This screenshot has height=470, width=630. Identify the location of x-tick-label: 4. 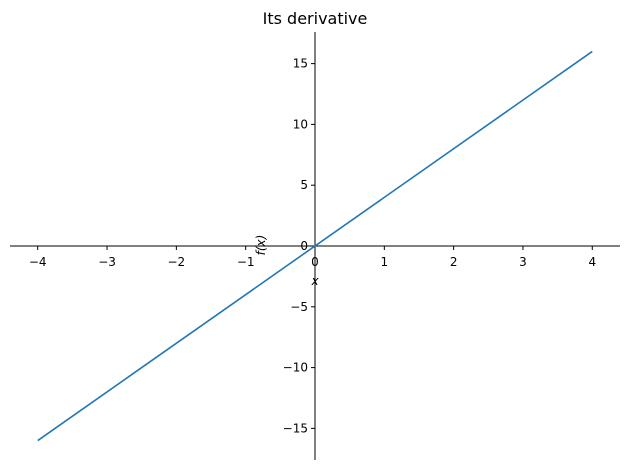
(592, 262).